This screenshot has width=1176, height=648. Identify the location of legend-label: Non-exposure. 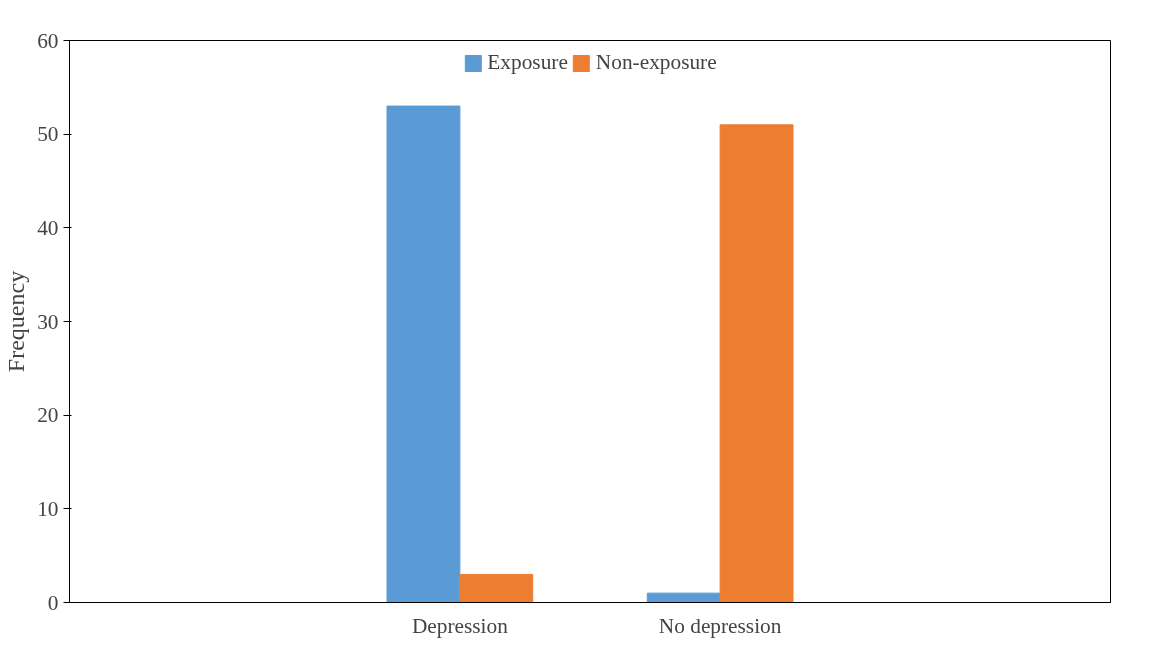
(656, 62).